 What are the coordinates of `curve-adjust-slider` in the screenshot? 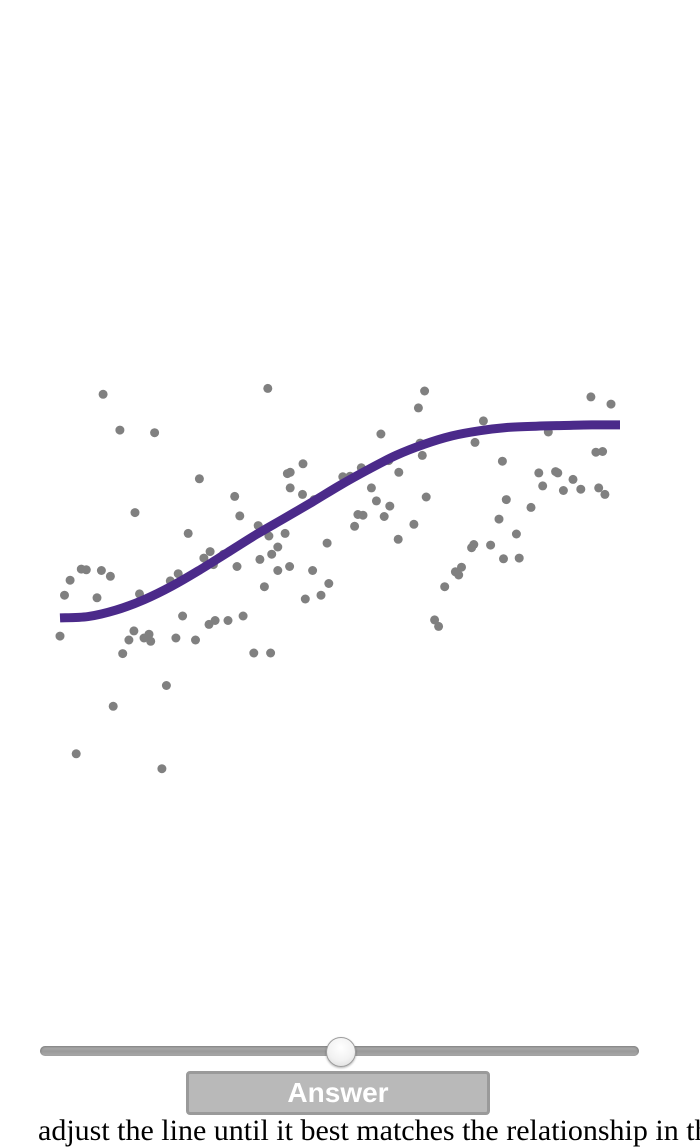 It's located at (339, 1052).